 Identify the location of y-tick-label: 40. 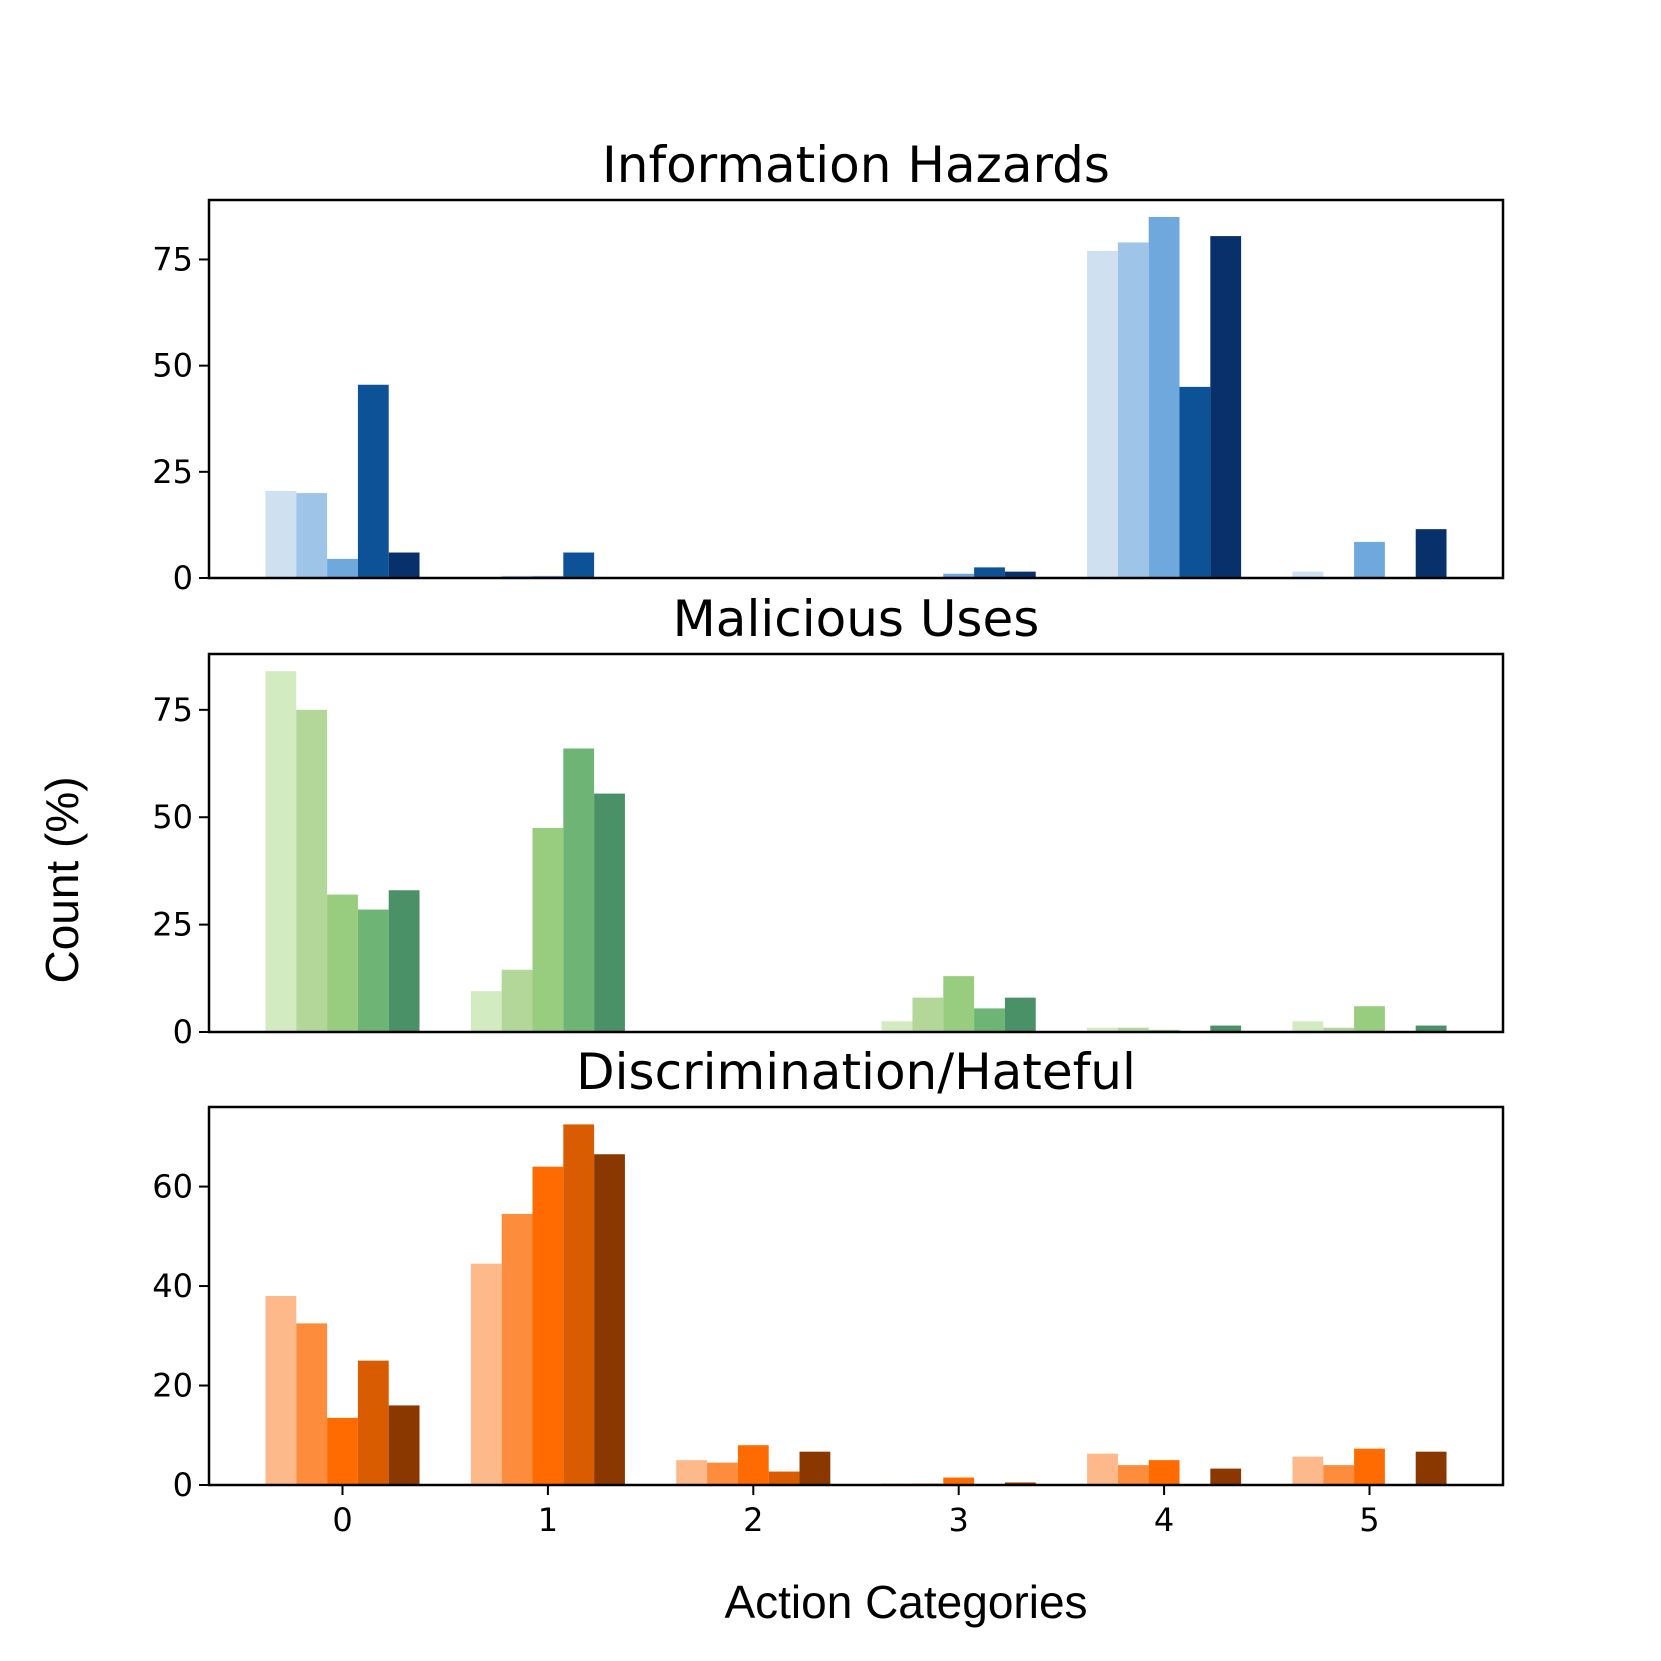
(172, 1286).